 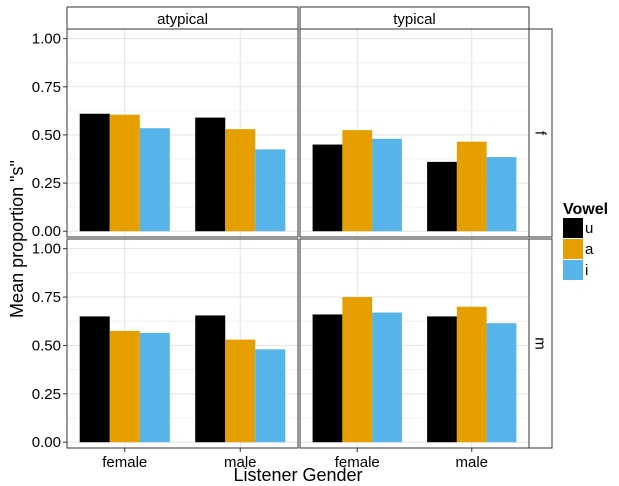 I want to click on bar-typical-m-female-u, so click(x=327, y=378).